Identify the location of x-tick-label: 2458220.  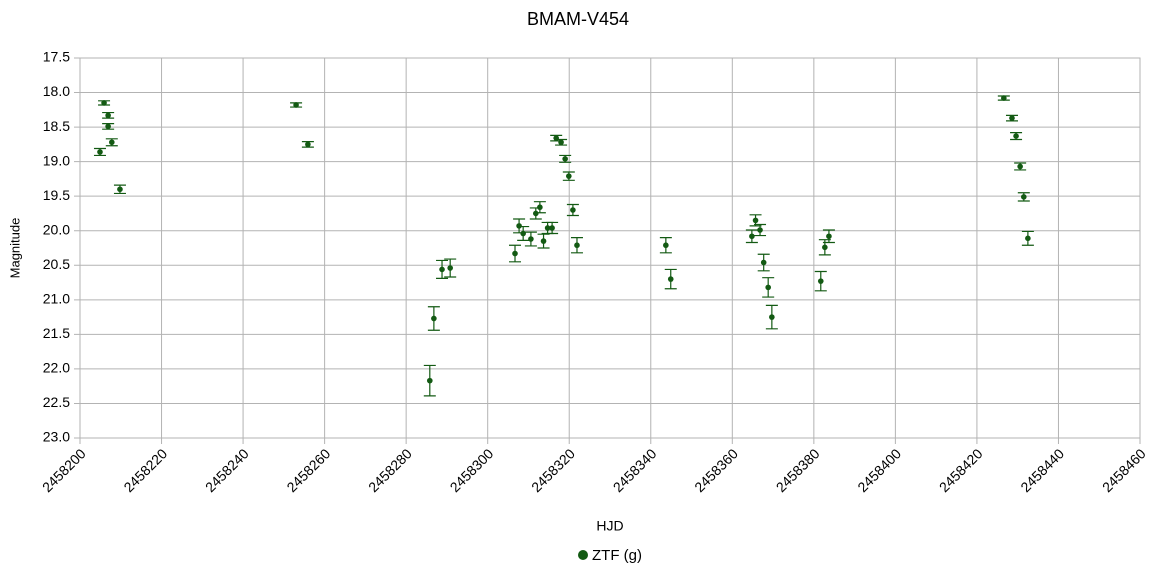
(145, 470).